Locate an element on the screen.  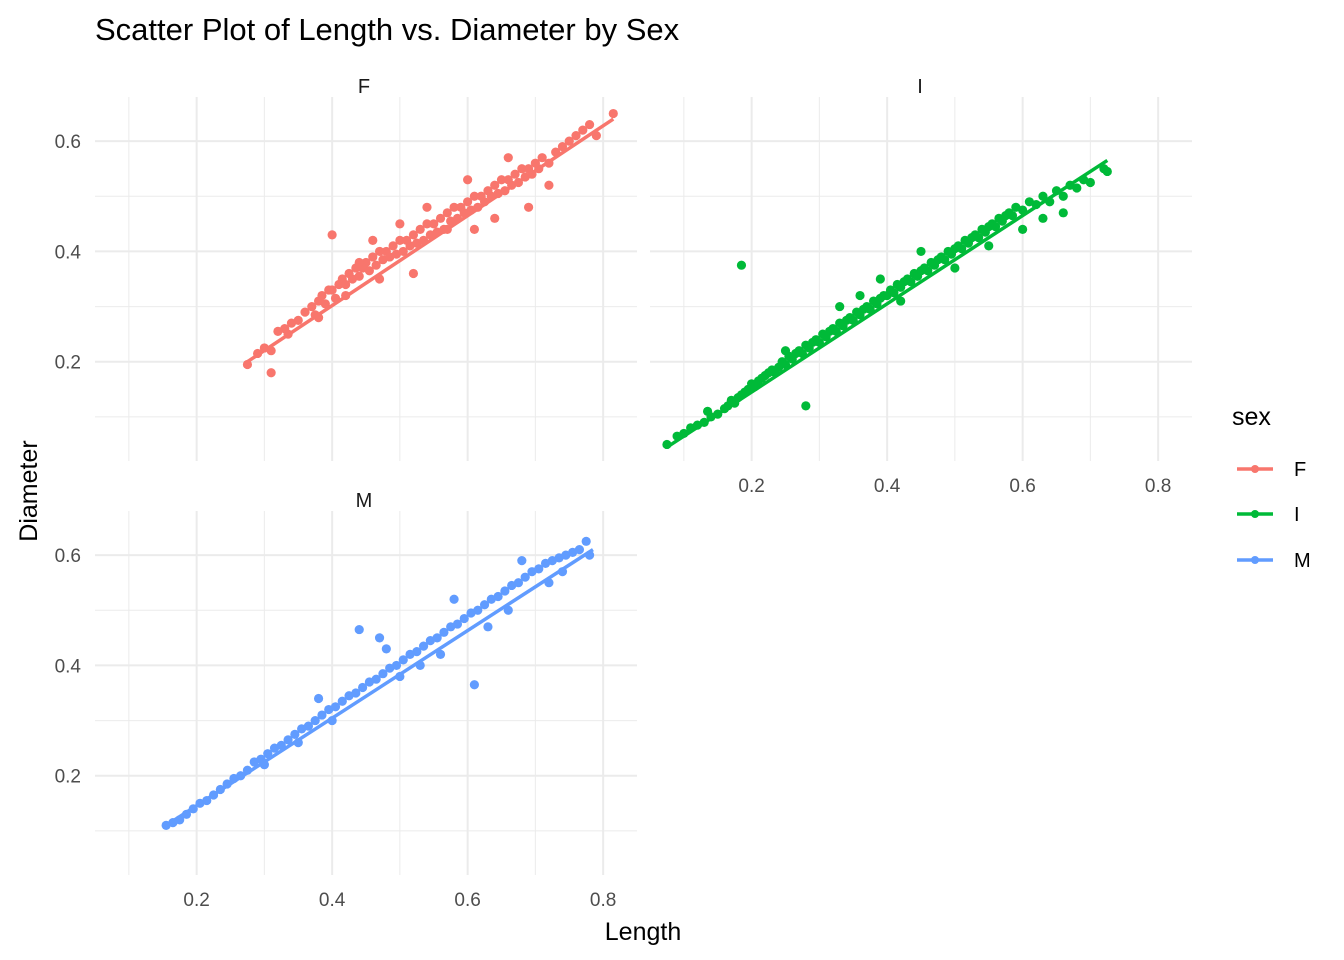
facet-f-points is located at coordinates (430, 243).